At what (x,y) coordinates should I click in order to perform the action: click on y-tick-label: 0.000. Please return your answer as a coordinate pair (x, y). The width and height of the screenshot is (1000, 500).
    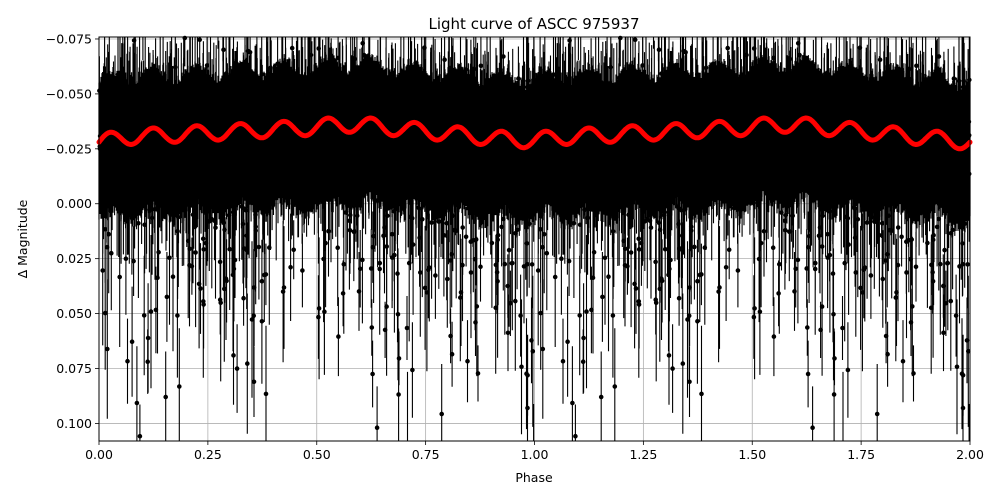
    Looking at the image, I should click on (74, 203).